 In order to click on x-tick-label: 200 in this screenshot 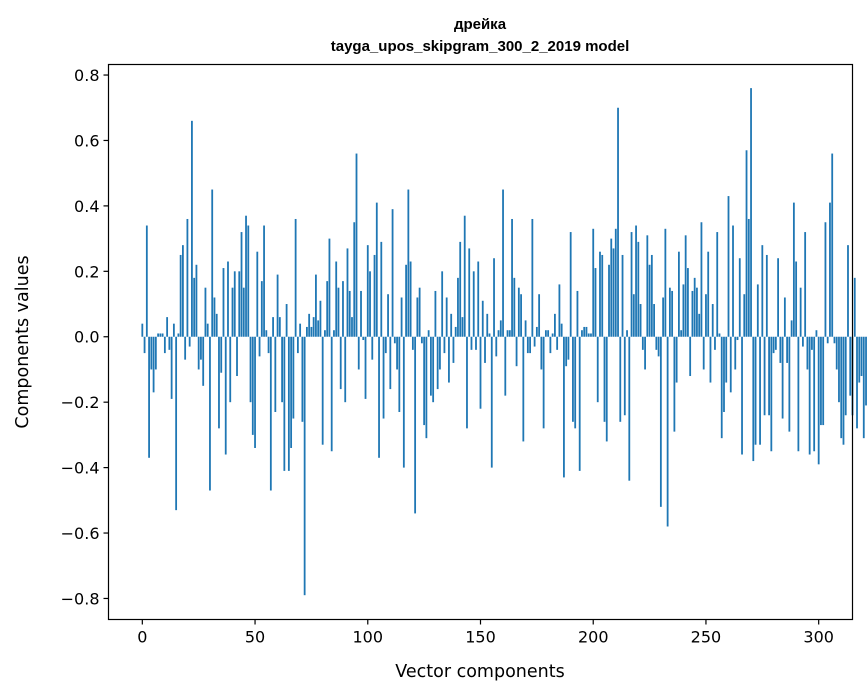, I will do `click(593, 637)`.